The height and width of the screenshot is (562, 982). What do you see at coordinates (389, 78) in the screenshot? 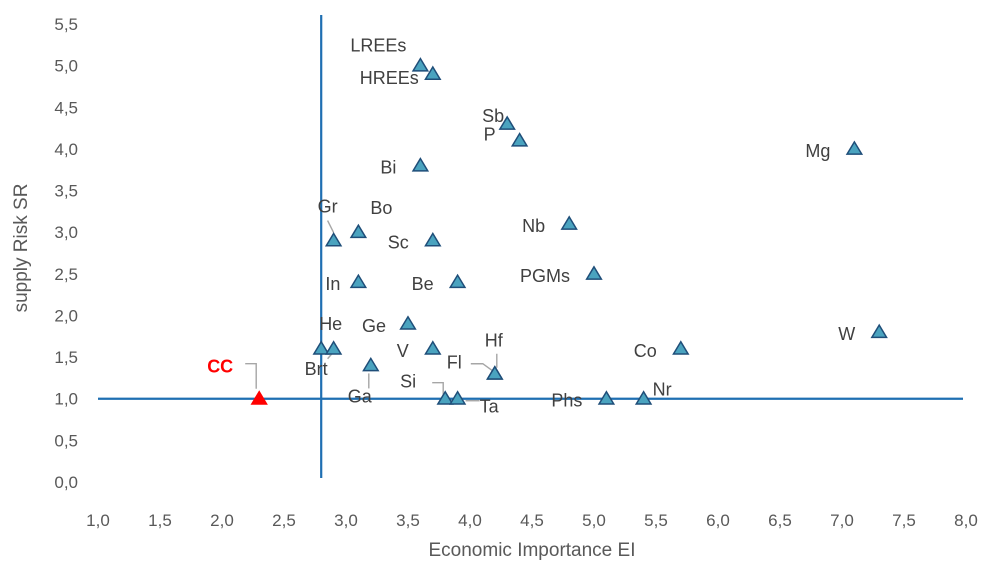
I see `point-label-hrees: HREEs` at bounding box center [389, 78].